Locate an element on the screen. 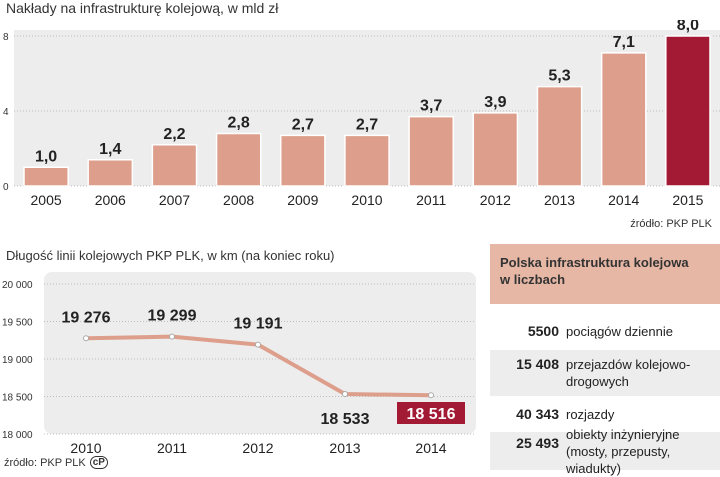 This screenshot has width=720, height=477. bar-value-label: 7,1 is located at coordinates (624, 42).